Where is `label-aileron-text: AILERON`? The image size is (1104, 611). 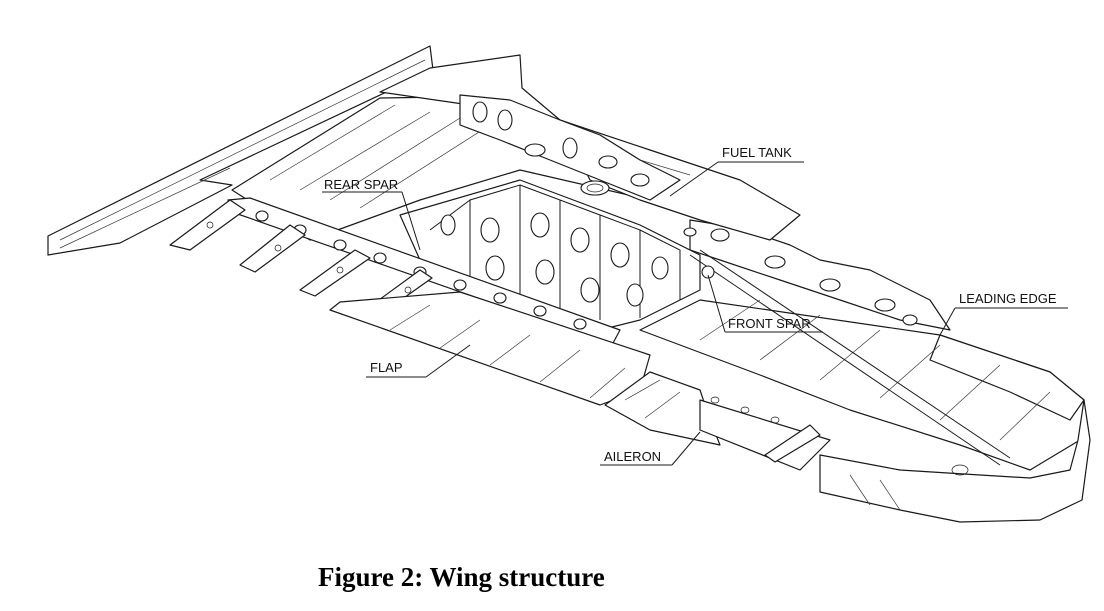 label-aileron-text: AILERON is located at coordinates (632, 456).